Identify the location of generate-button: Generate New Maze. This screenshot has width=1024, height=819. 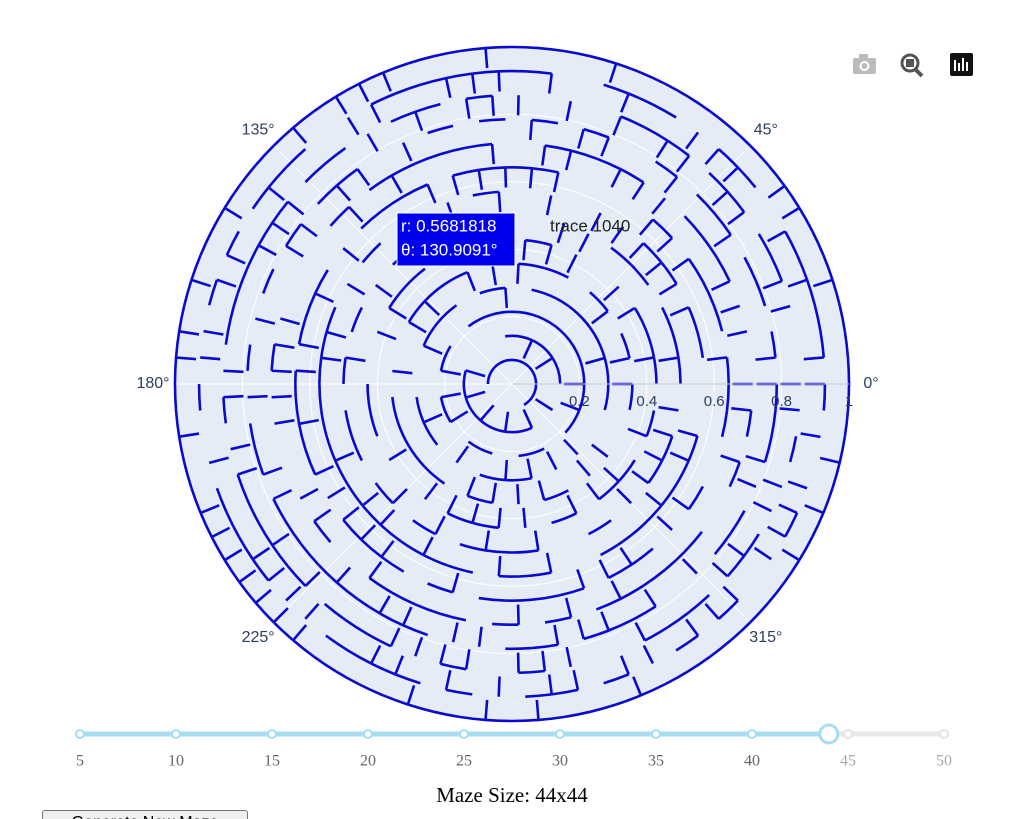
(145, 814).